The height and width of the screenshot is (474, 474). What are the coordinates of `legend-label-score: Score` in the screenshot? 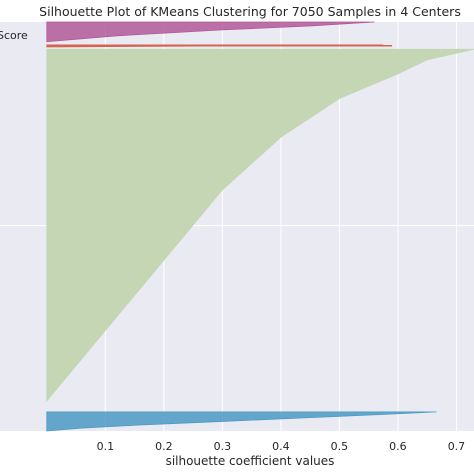 It's located at (14, 35).